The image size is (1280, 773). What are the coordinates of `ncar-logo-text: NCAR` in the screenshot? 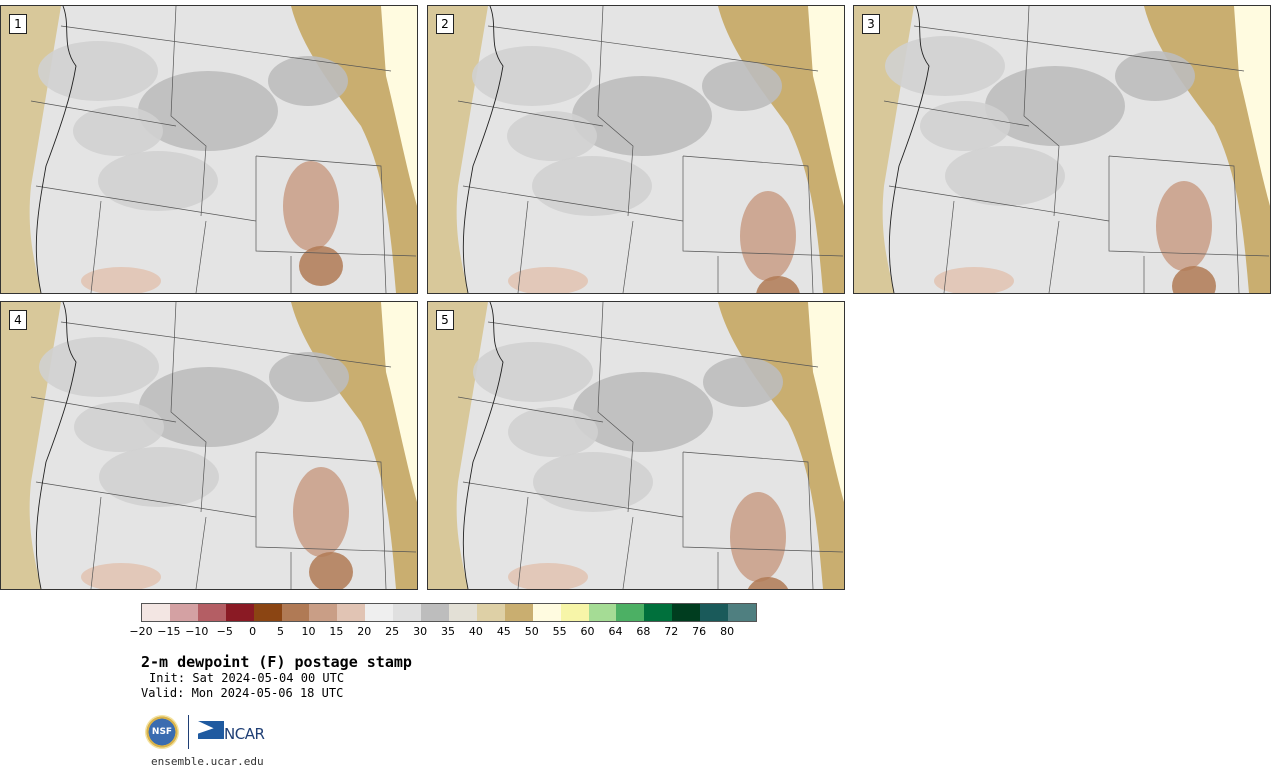 It's located at (244, 734).